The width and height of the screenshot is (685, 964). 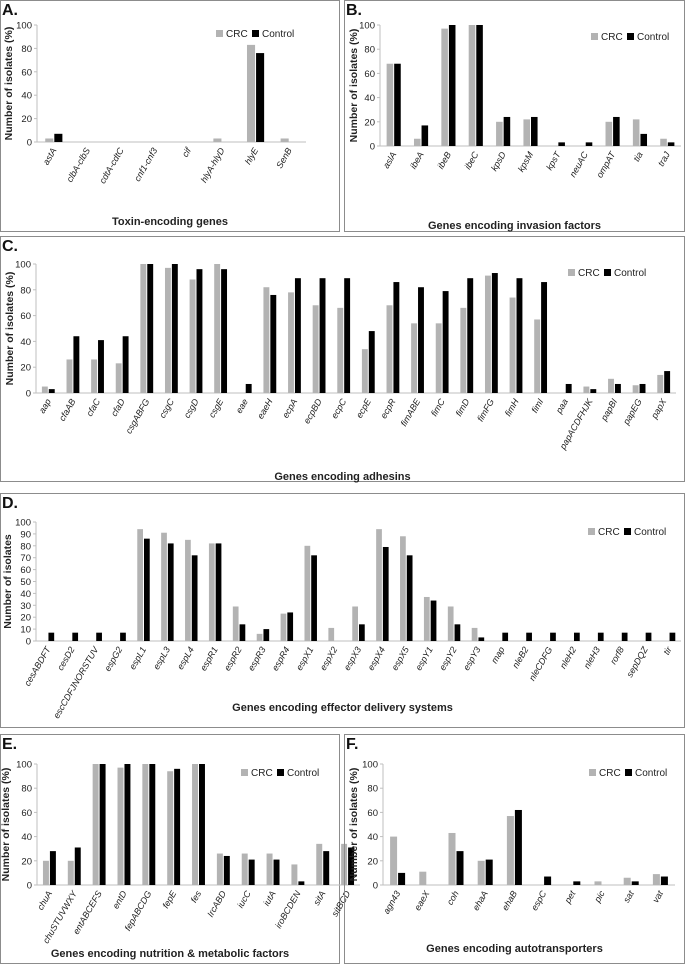 I want to click on category-label: eaeX, so click(x=422, y=900).